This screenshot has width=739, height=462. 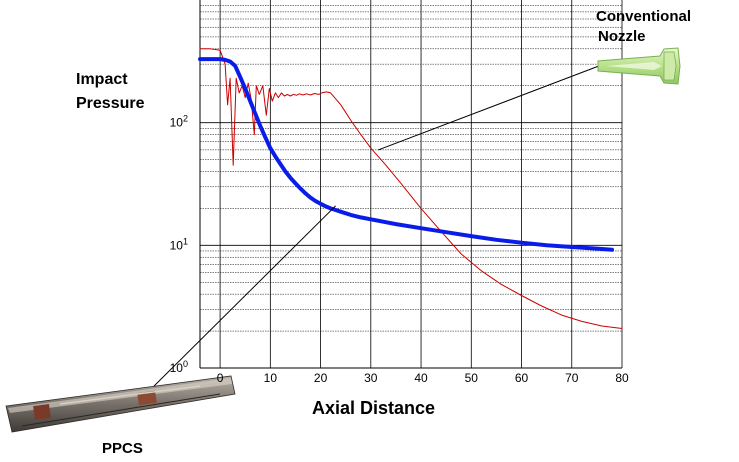 I want to click on y-tick-exponent: 1, so click(x=185, y=241).